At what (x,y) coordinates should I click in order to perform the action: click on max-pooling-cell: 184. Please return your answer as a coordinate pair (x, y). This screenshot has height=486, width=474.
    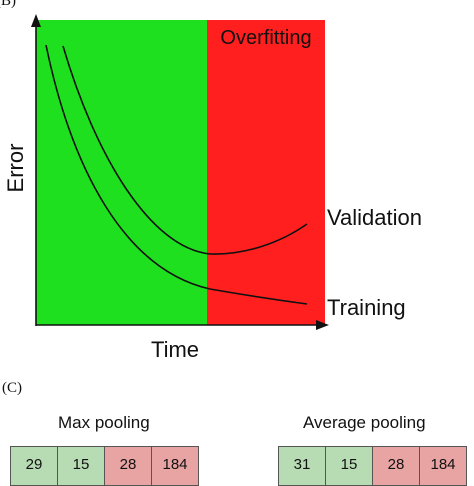
    Looking at the image, I should click on (175, 466).